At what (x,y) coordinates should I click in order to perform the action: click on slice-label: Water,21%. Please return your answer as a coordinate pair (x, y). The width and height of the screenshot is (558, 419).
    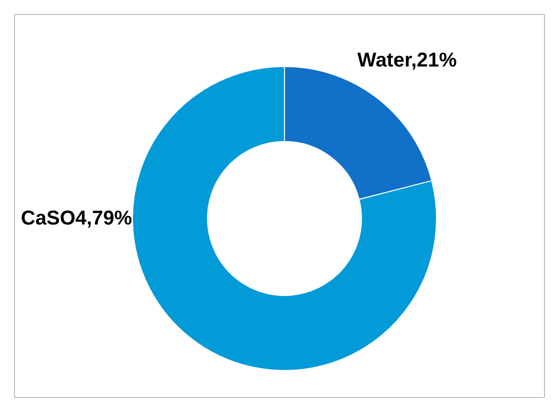
    Looking at the image, I should click on (407, 60).